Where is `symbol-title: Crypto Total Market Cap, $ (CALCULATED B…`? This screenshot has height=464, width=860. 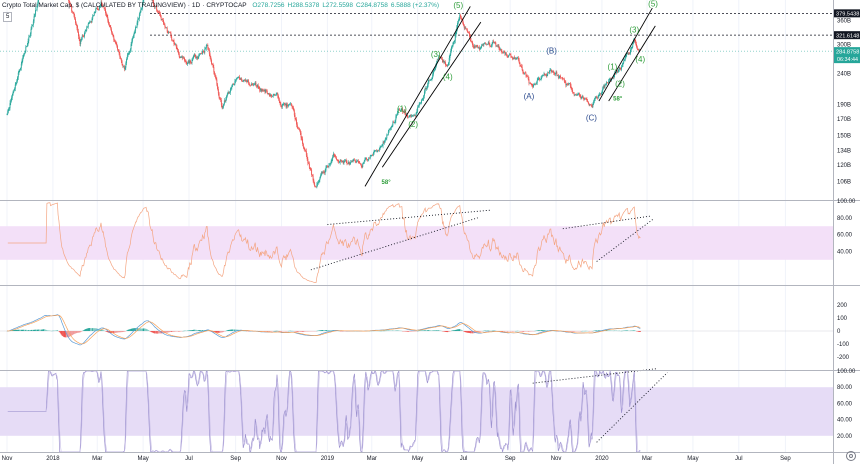 symbol-title: Crypto Total Market Cap, $ (CALCULATED B… is located at coordinates (94, 5).